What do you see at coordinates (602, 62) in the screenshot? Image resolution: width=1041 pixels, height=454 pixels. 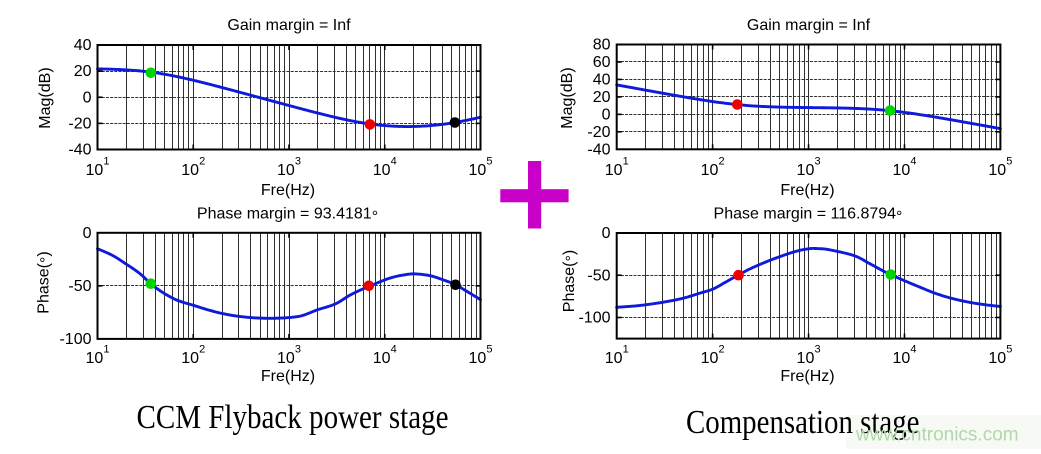 I see `svg-text: 60` at bounding box center [602, 62].